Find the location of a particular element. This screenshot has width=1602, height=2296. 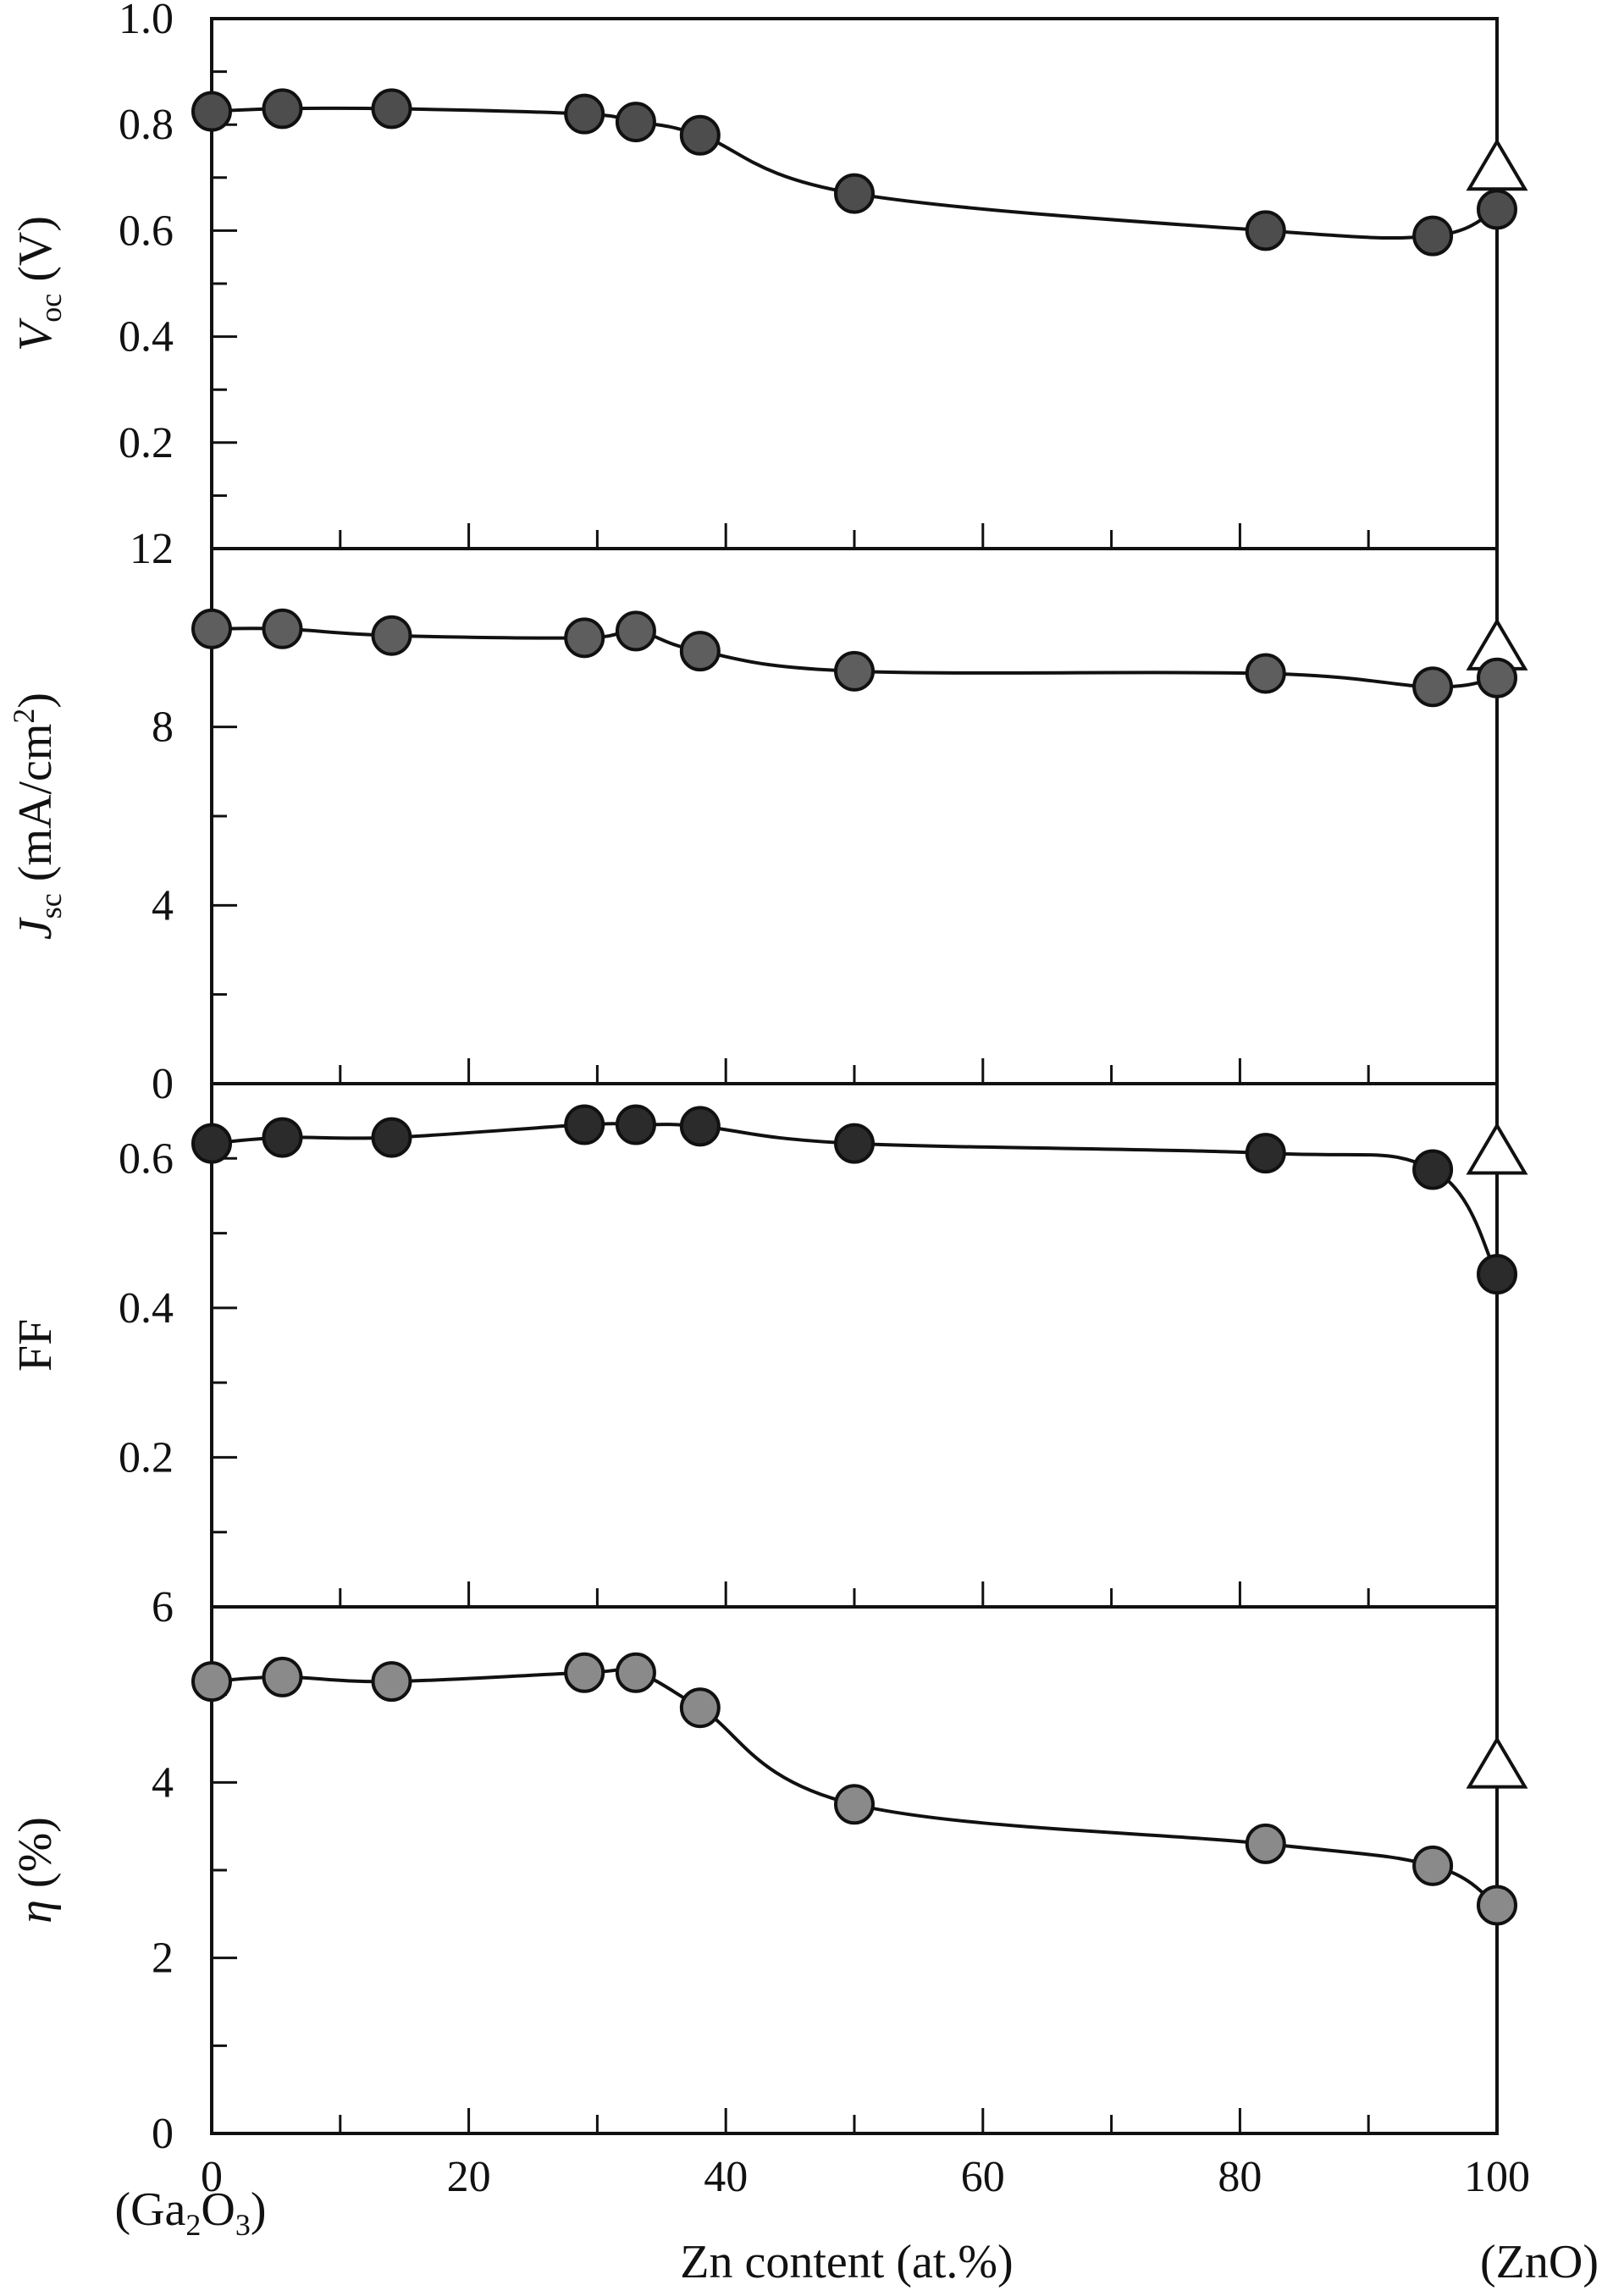

x-axis-note-left: (Ga2O3) is located at coordinates (190, 2212).